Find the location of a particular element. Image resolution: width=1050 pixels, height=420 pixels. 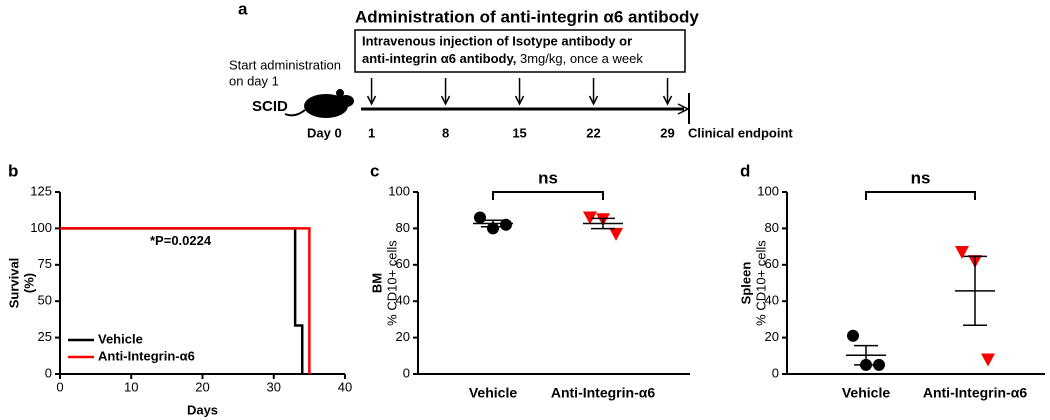

day-label: 22 is located at coordinates (593, 132).